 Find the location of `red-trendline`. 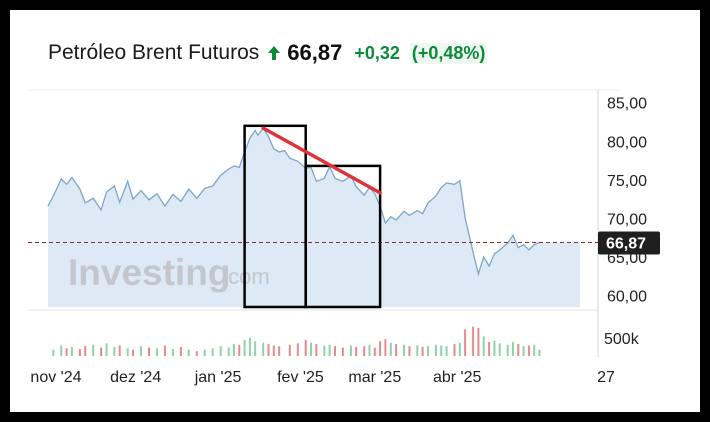

red-trendline is located at coordinates (321, 160).